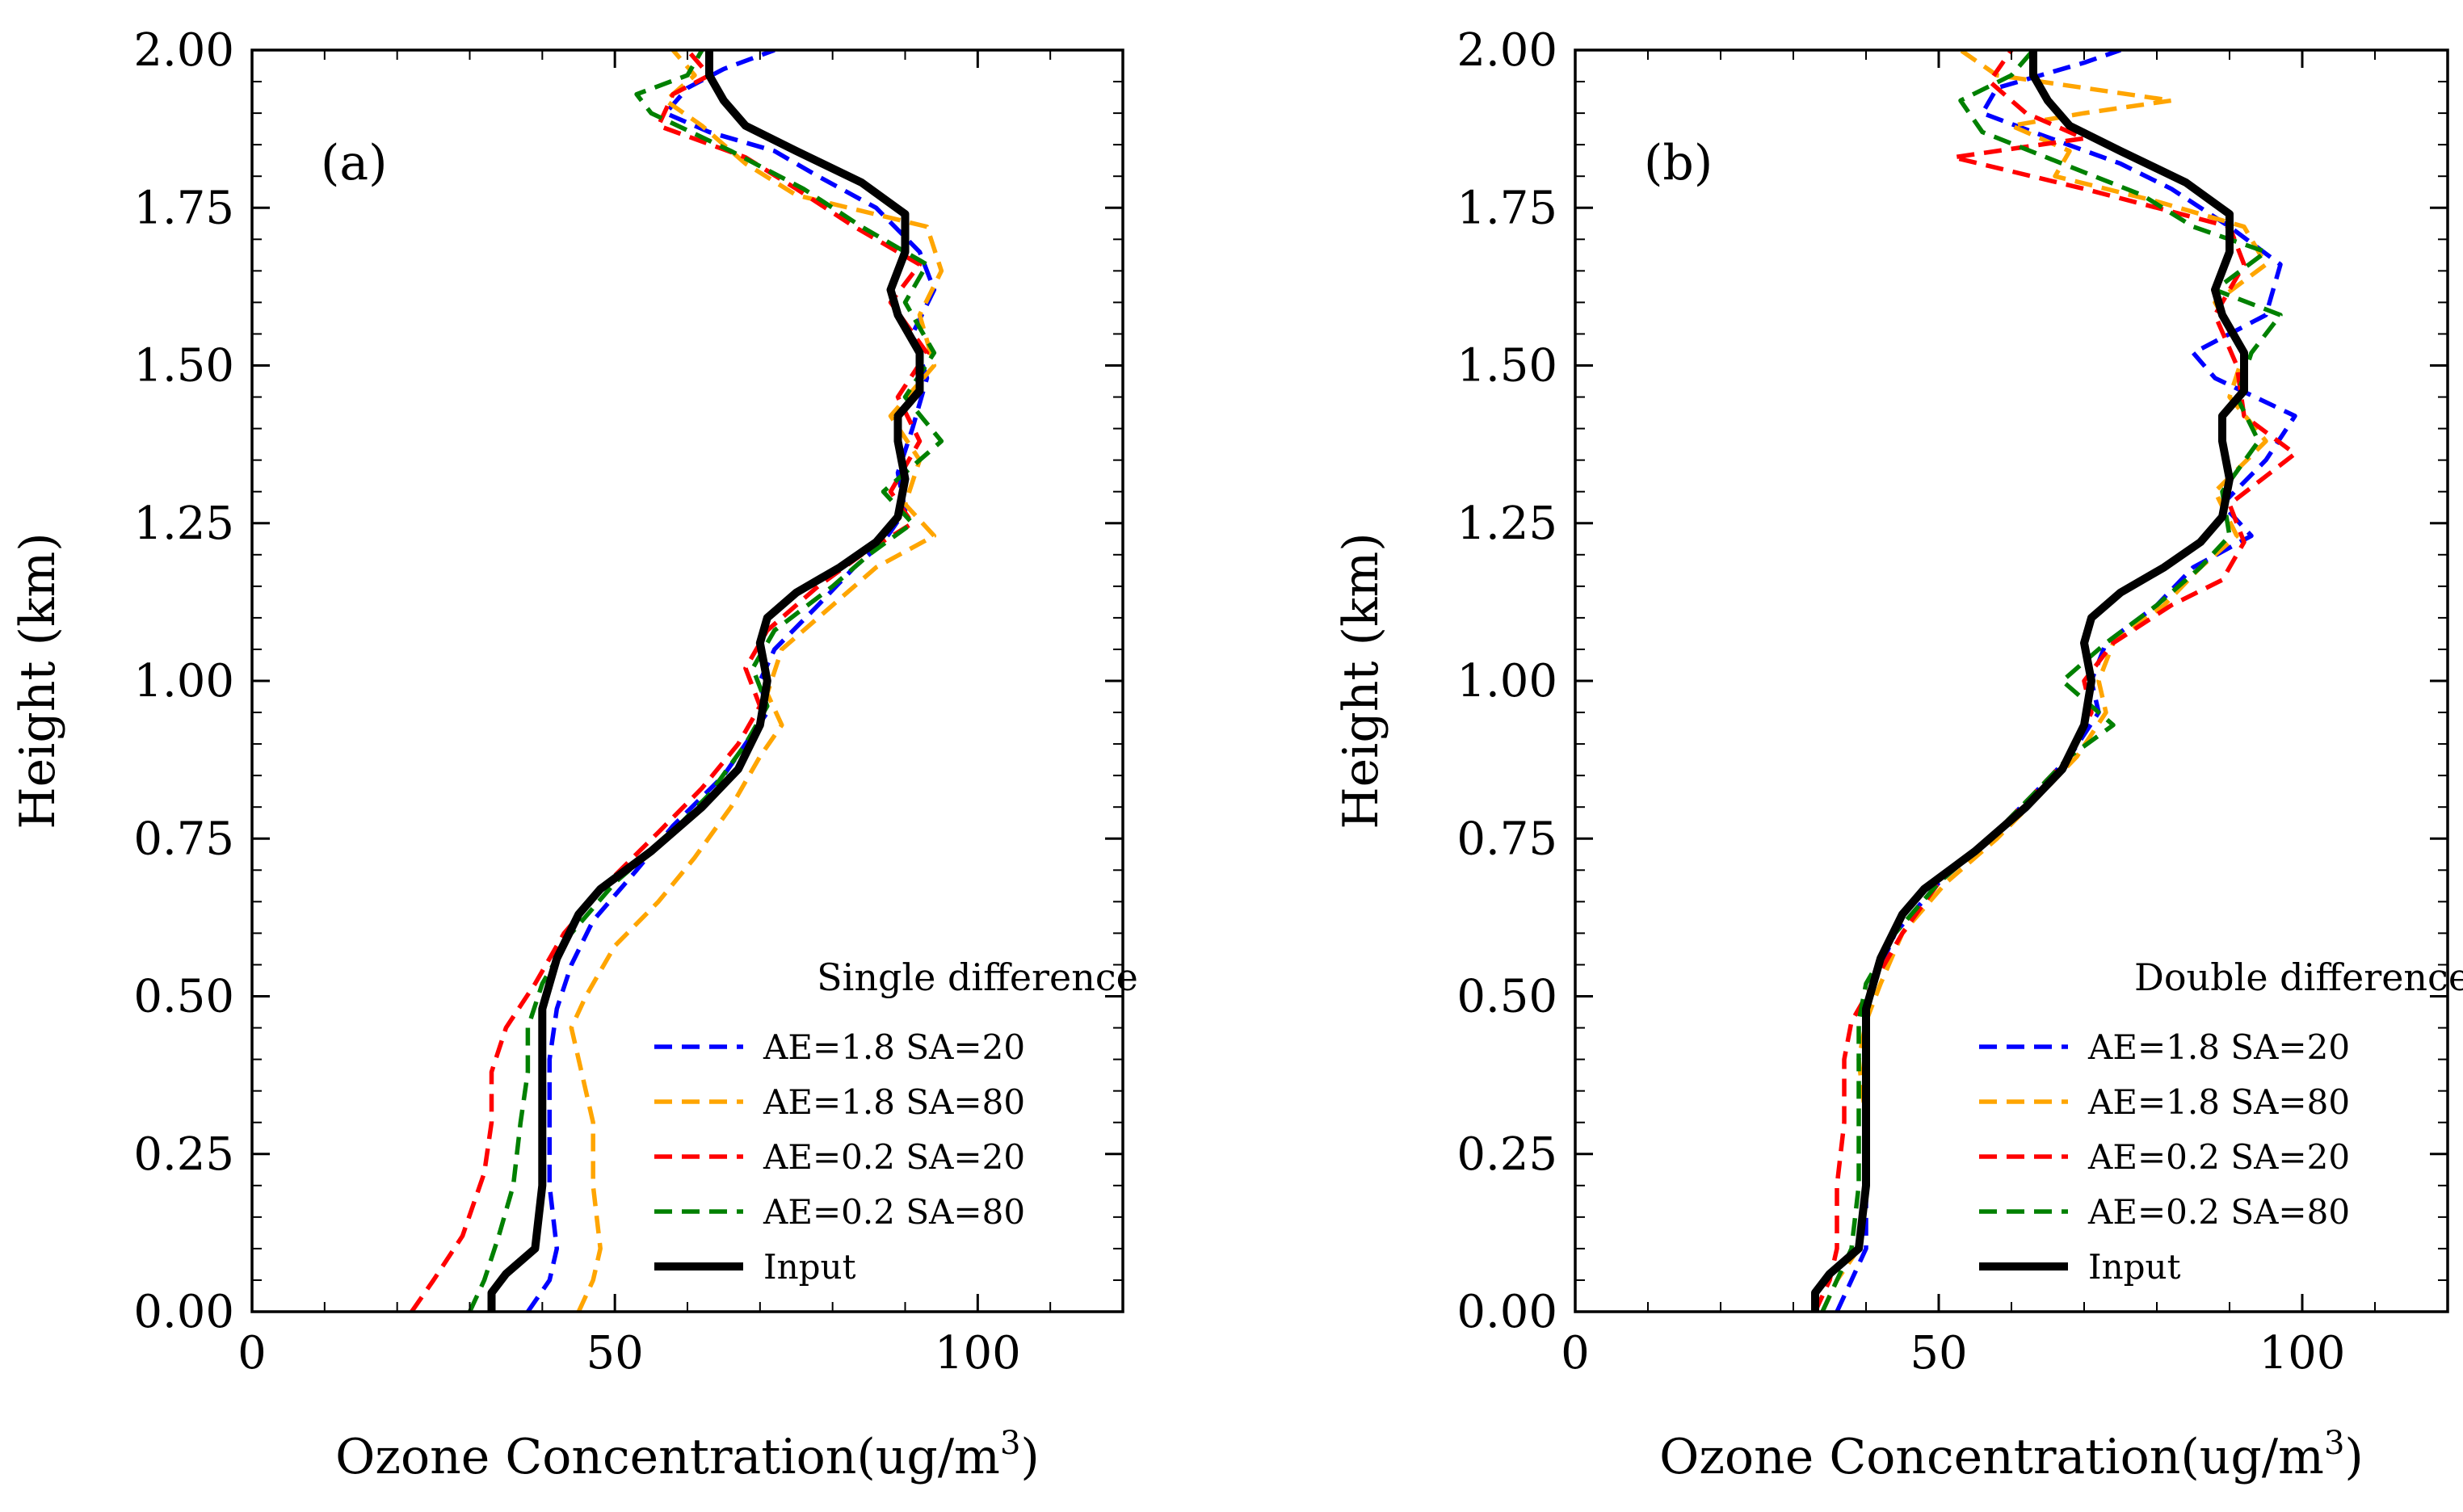 Image resolution: width=2463 pixels, height=1512 pixels. I want to click on legend-title: Single difference, so click(977, 977).